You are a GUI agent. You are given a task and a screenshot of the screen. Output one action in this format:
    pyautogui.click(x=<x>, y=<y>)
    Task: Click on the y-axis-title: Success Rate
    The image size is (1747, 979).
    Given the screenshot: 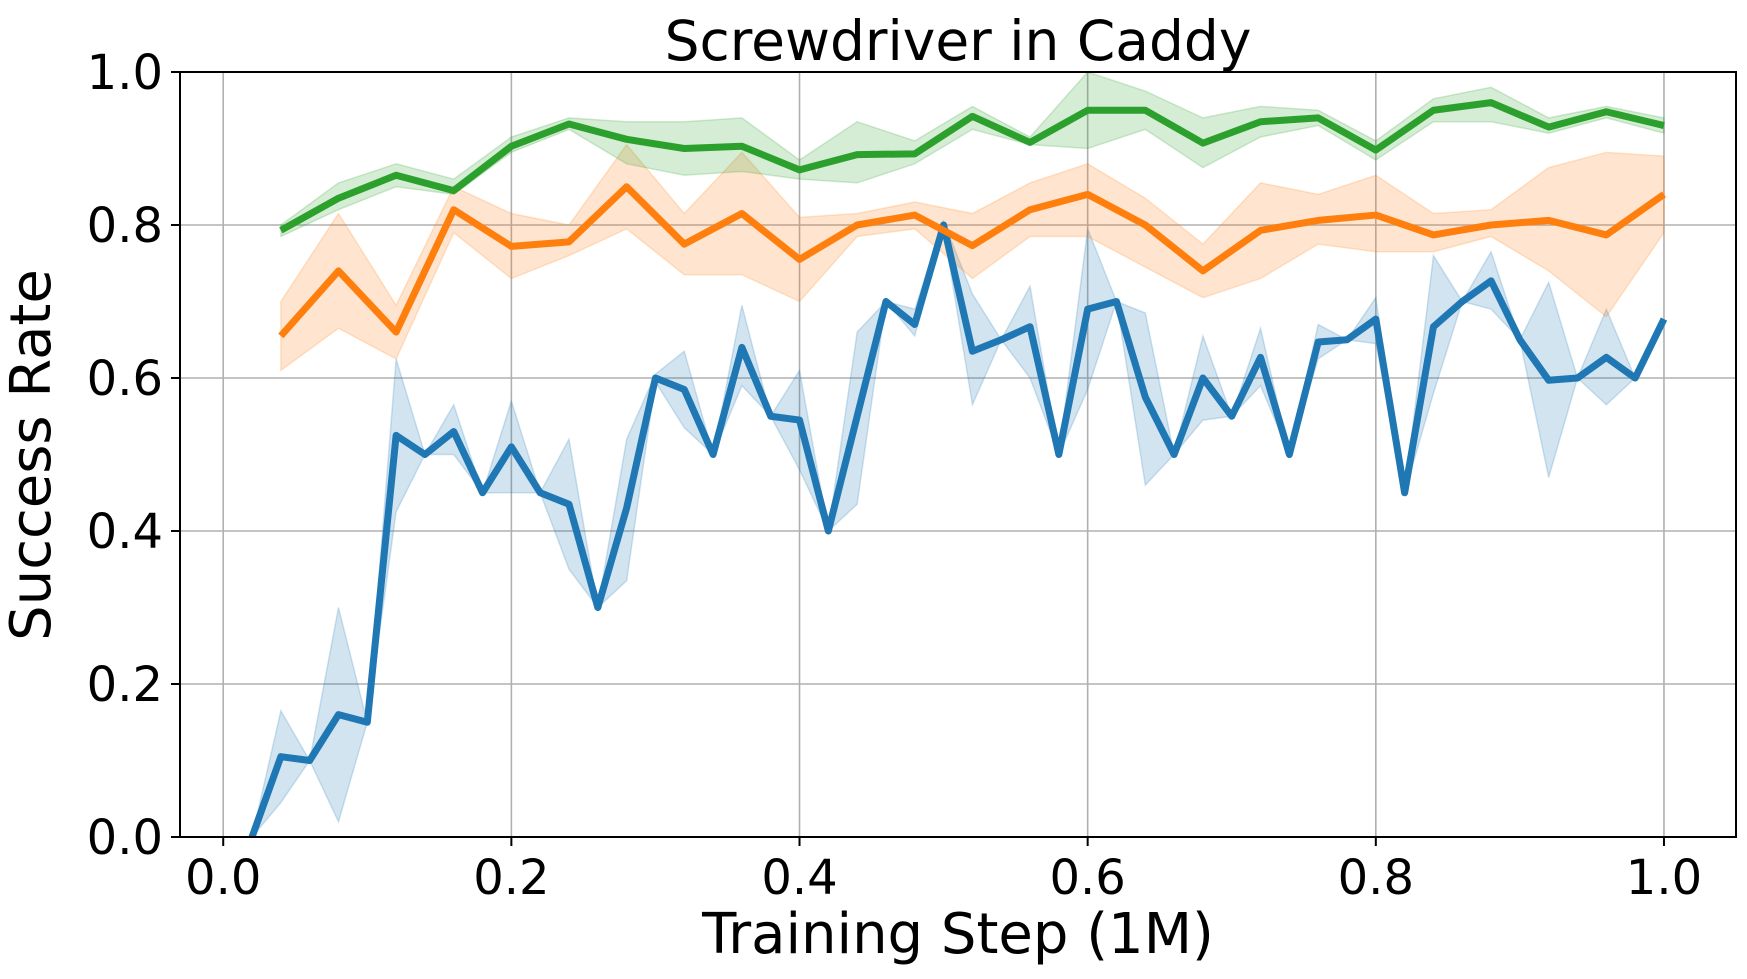 What is the action you would take?
    pyautogui.click(x=32, y=455)
    